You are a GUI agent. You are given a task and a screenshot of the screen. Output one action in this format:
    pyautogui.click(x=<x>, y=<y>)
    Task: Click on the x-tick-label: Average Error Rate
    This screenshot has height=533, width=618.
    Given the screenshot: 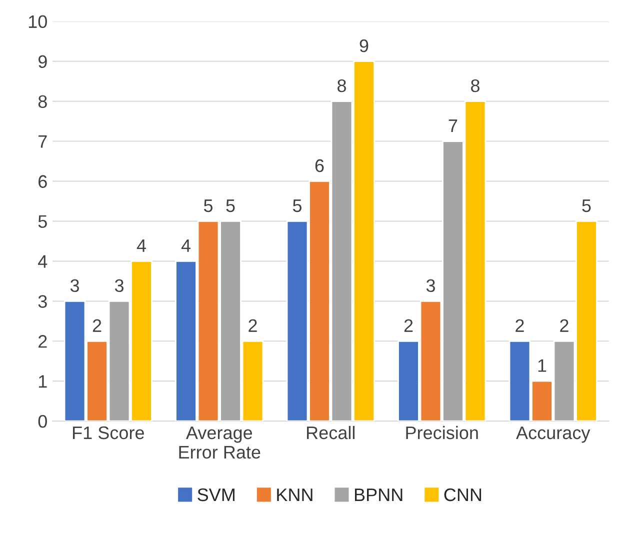 What is the action you would take?
    pyautogui.click(x=219, y=442)
    